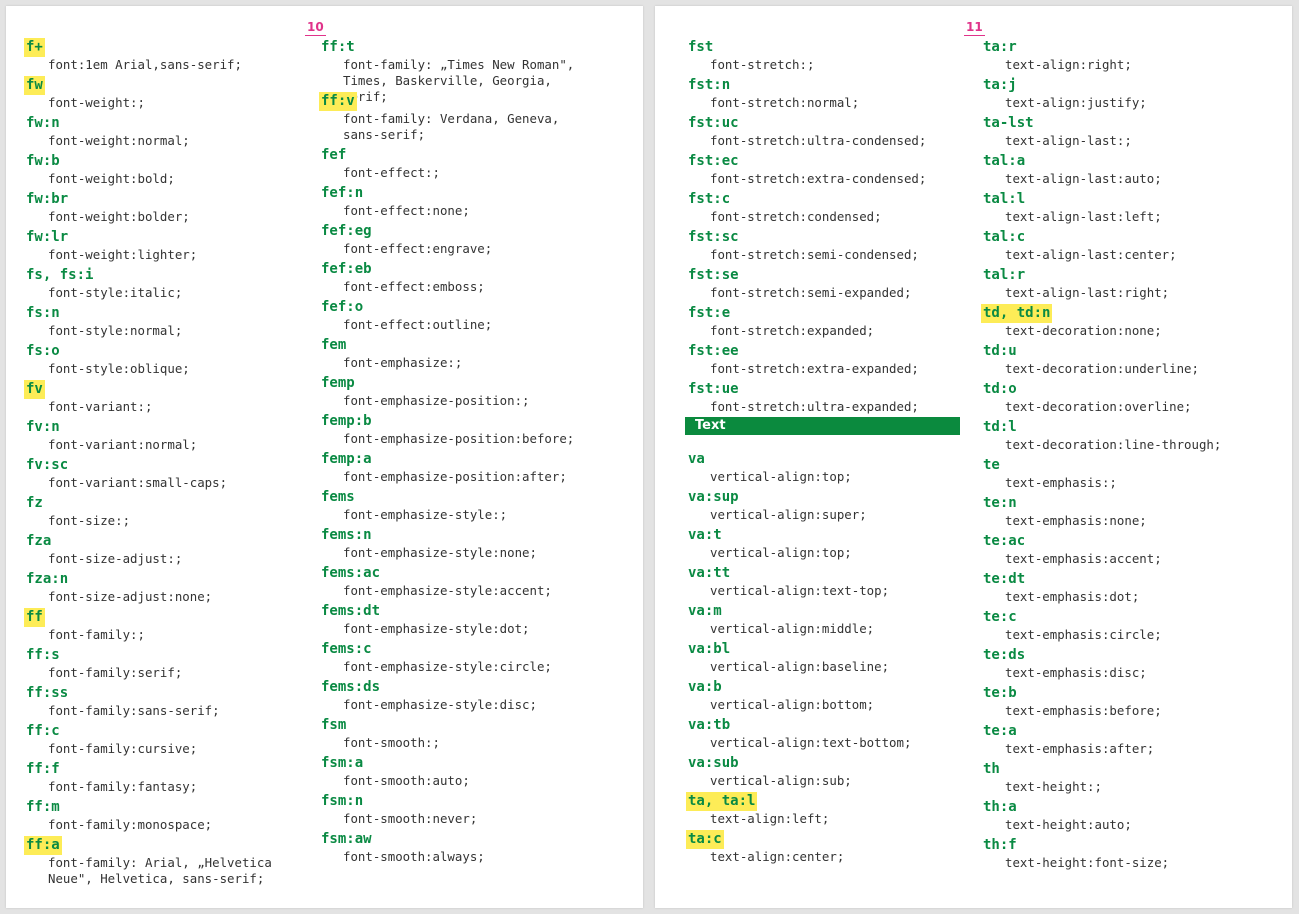 Image resolution: width=1299 pixels, height=914 pixels. Describe the element at coordinates (165, 56) in the screenshot. I see `list-item: f+ font:1em Arial,sans-serif;` at that location.